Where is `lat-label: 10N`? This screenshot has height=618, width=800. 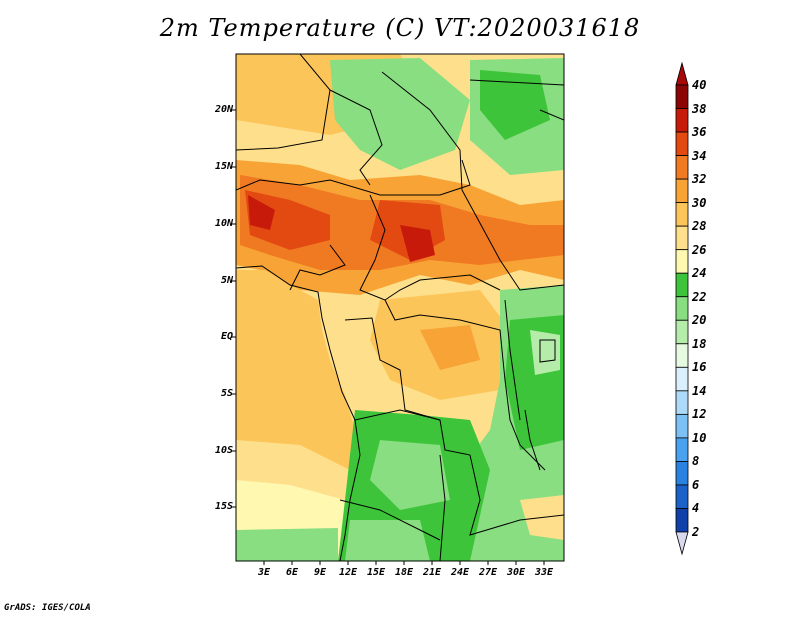
lat-label: 10N is located at coordinates (223, 223).